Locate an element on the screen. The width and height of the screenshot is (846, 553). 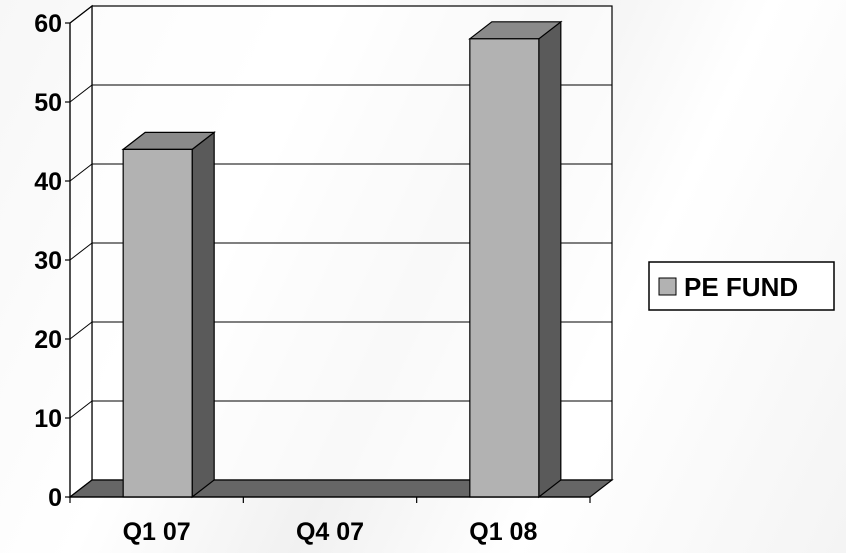
y-tick-label: 20 is located at coordinates (48, 340).